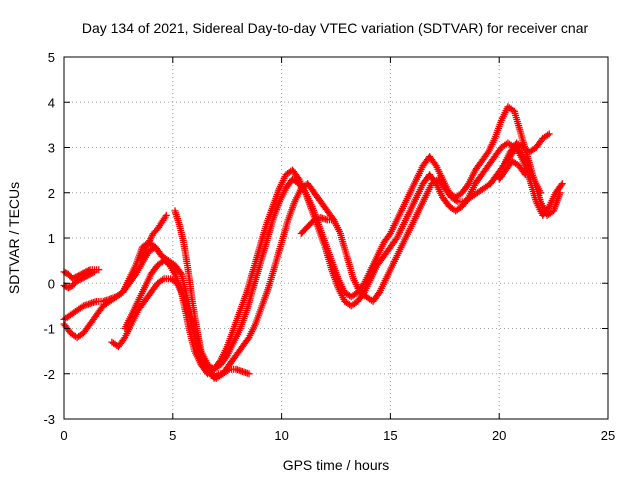  What do you see at coordinates (281, 435) in the screenshot?
I see `x-tick-label: 10` at bounding box center [281, 435].